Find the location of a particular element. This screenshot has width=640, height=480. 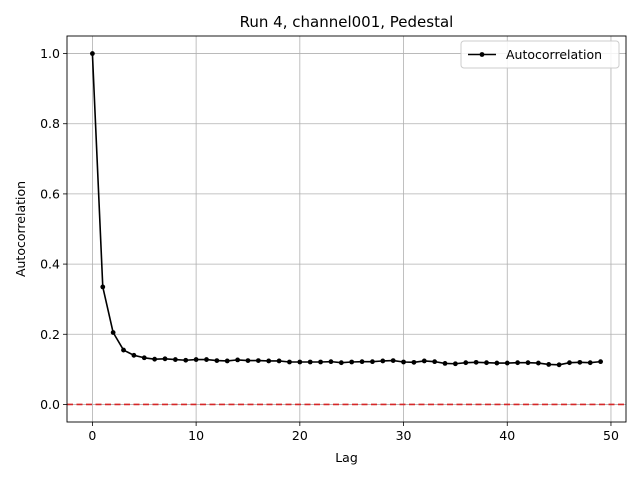

y-tick-label: 1.0 is located at coordinates (50, 53).